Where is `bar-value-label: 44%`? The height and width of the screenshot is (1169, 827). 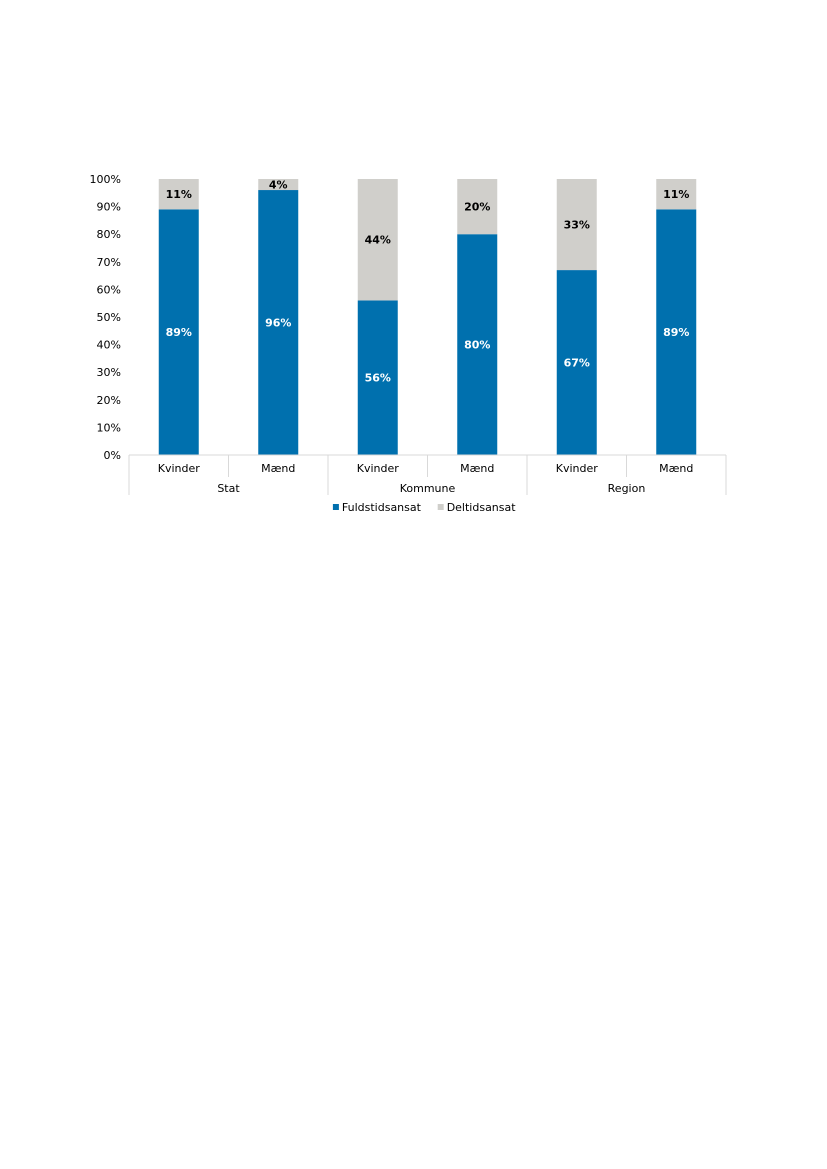 bar-value-label: 44% is located at coordinates (378, 240).